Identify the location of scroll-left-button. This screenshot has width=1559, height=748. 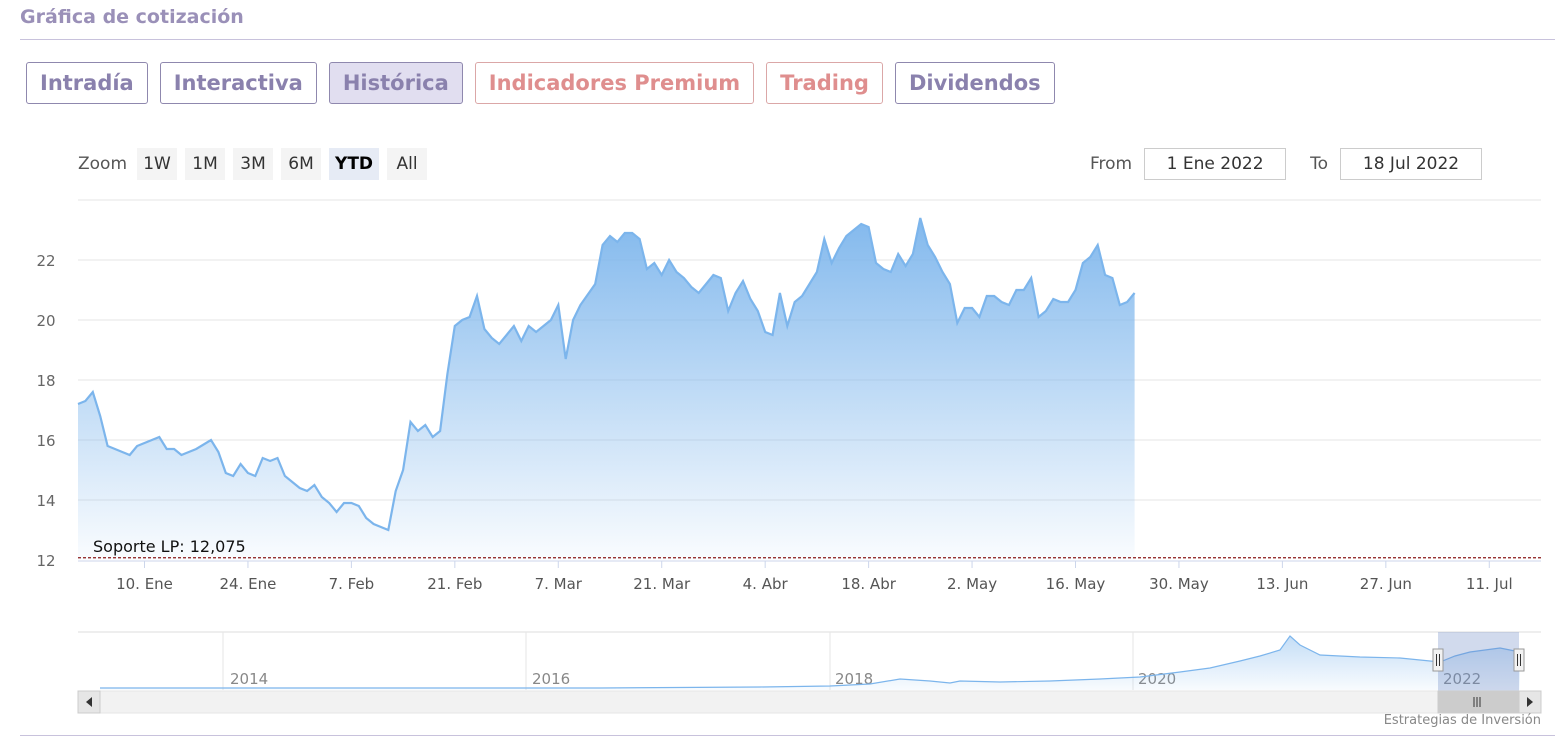
(89, 702).